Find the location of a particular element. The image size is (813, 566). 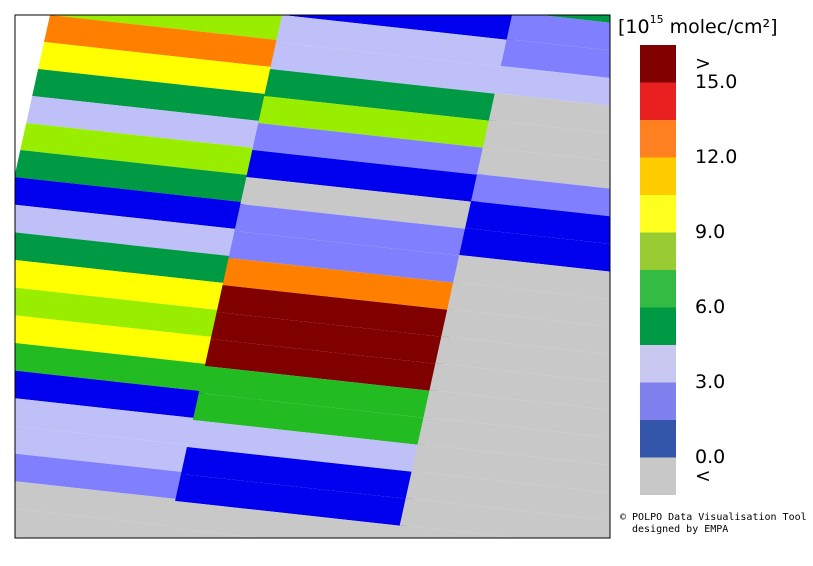

legend-label: < is located at coordinates (703, 476).